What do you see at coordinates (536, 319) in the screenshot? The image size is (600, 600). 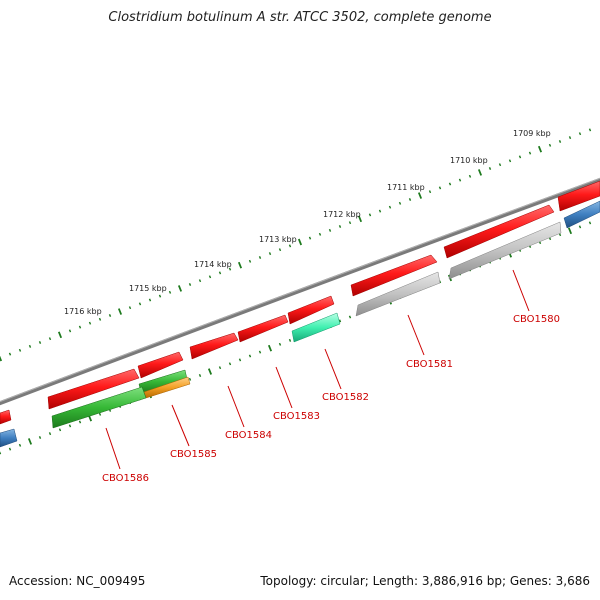 I see `gene-label-cbo1580: CBO1580` at bounding box center [536, 319].